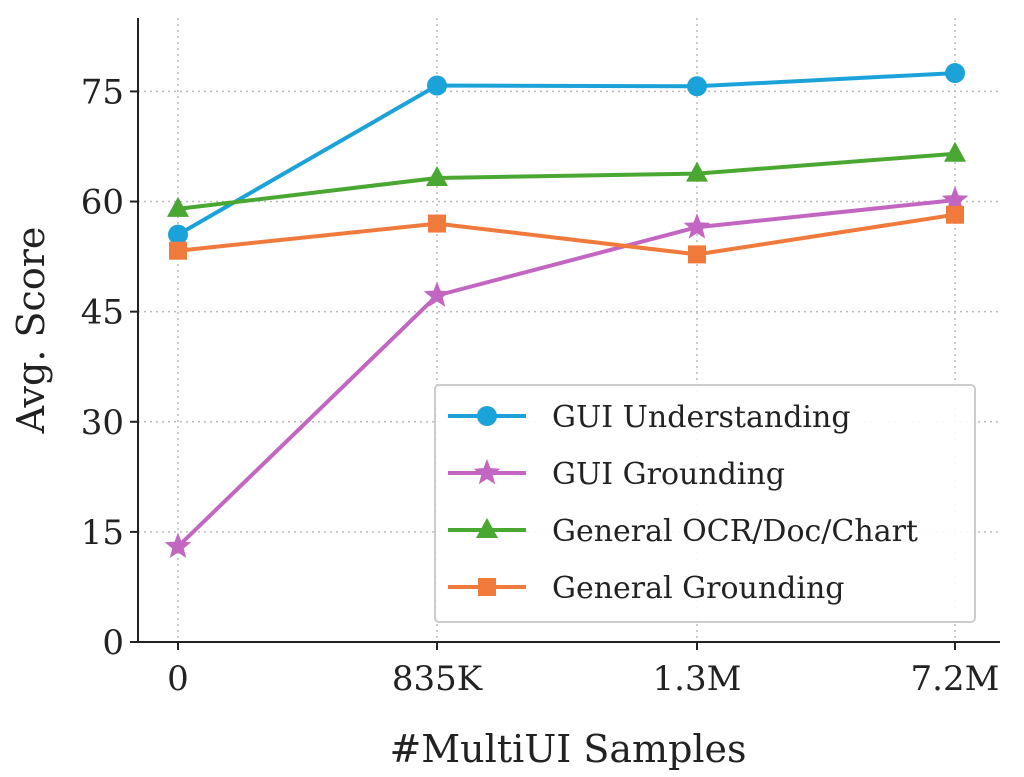  What do you see at coordinates (102, 203) in the screenshot?
I see `y-tick-label: 60` at bounding box center [102, 203].